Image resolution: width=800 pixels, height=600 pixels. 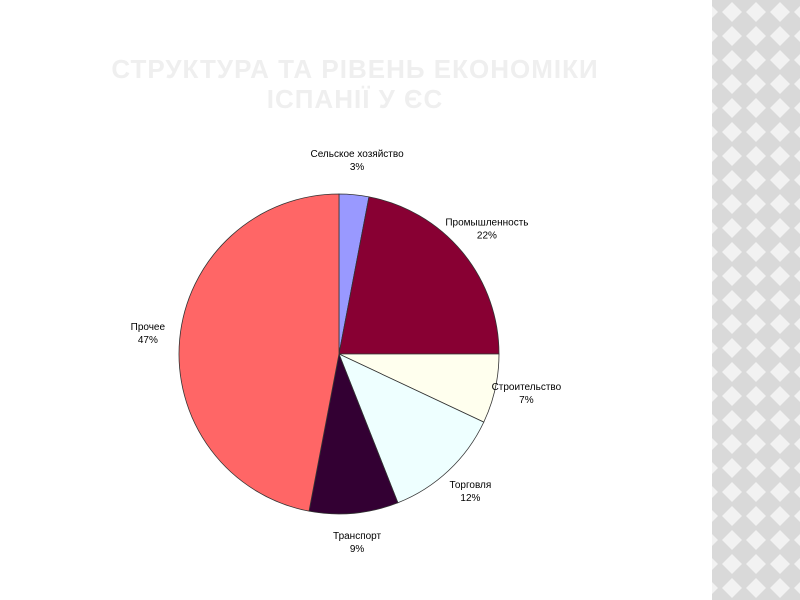 What do you see at coordinates (527, 387) in the screenshot?
I see `slice-label: Строительство` at bounding box center [527, 387].